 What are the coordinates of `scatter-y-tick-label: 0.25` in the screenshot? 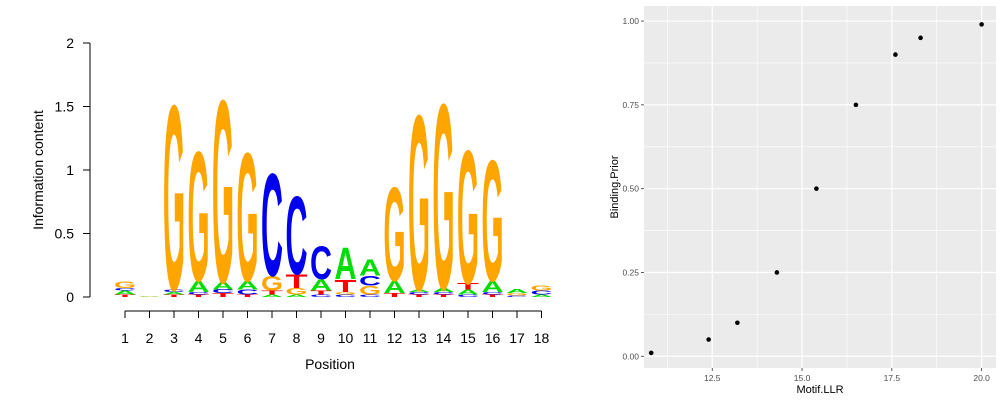 It's located at (630, 272).